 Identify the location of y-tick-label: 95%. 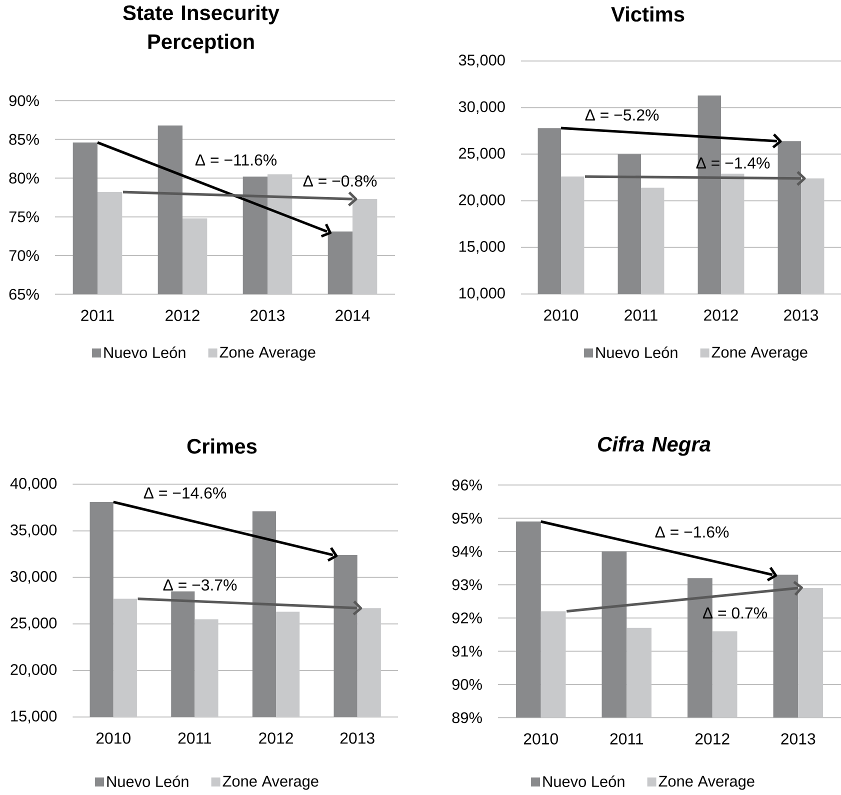
(467, 518).